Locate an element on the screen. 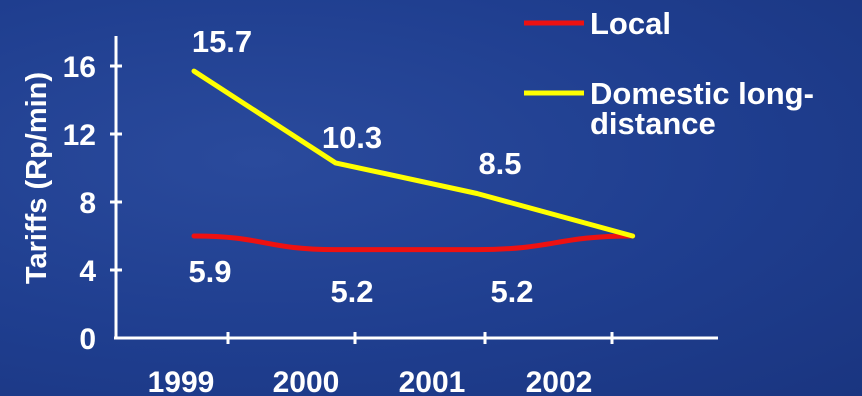 The image size is (862, 396). legend: Local Domestic long-distance is located at coordinates (669, 73).